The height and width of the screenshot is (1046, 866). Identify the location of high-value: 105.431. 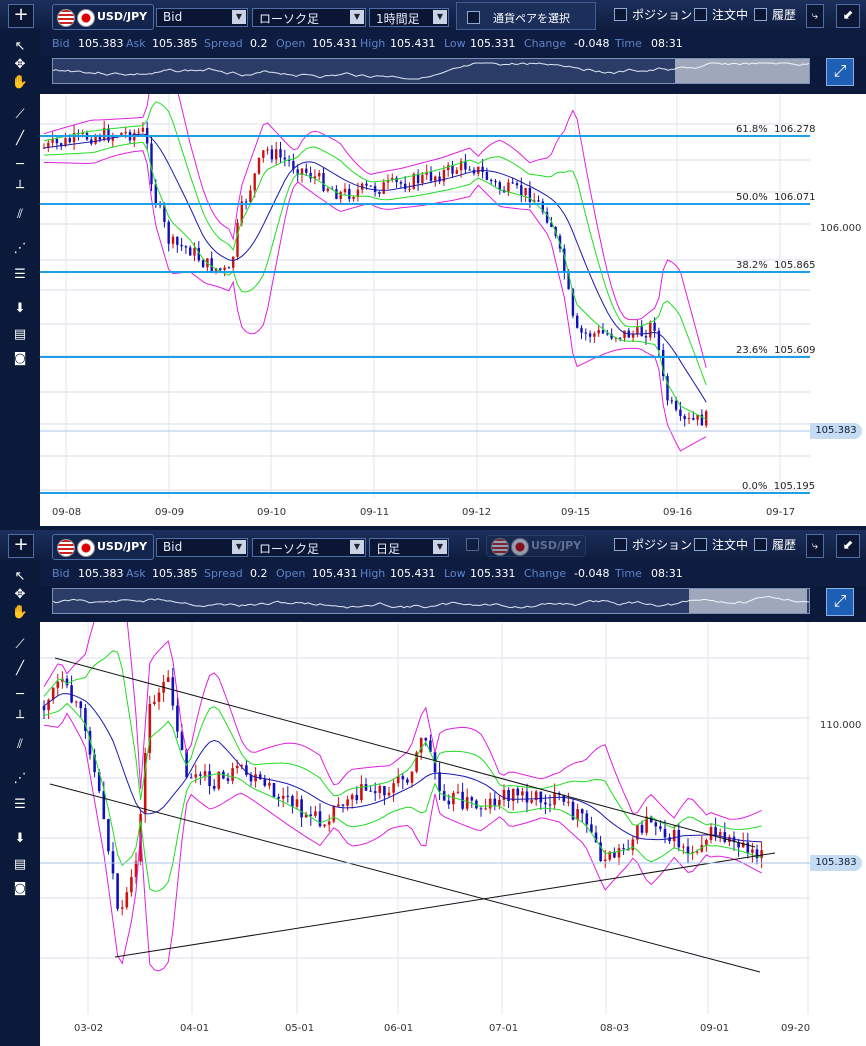
(413, 573).